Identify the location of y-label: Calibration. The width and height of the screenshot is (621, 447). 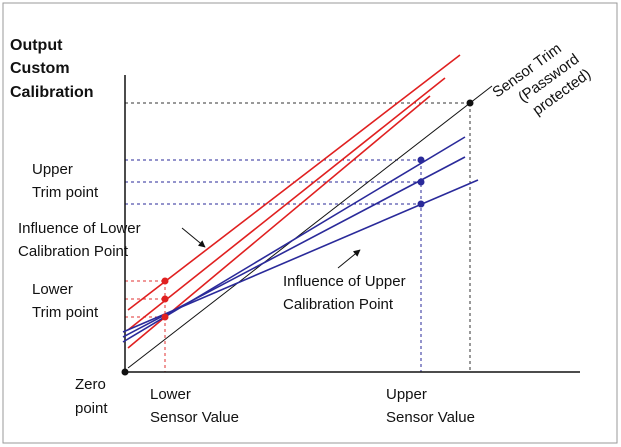
(52, 92).